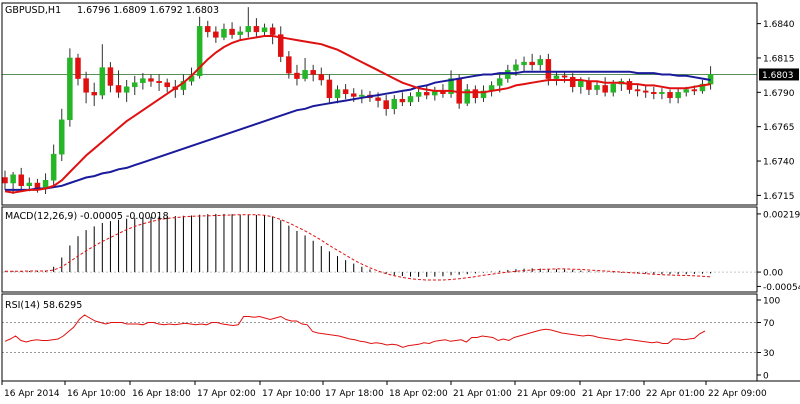 The image size is (800, 404). I want to click on macd-axis-label: 0.00219, so click(781, 215).